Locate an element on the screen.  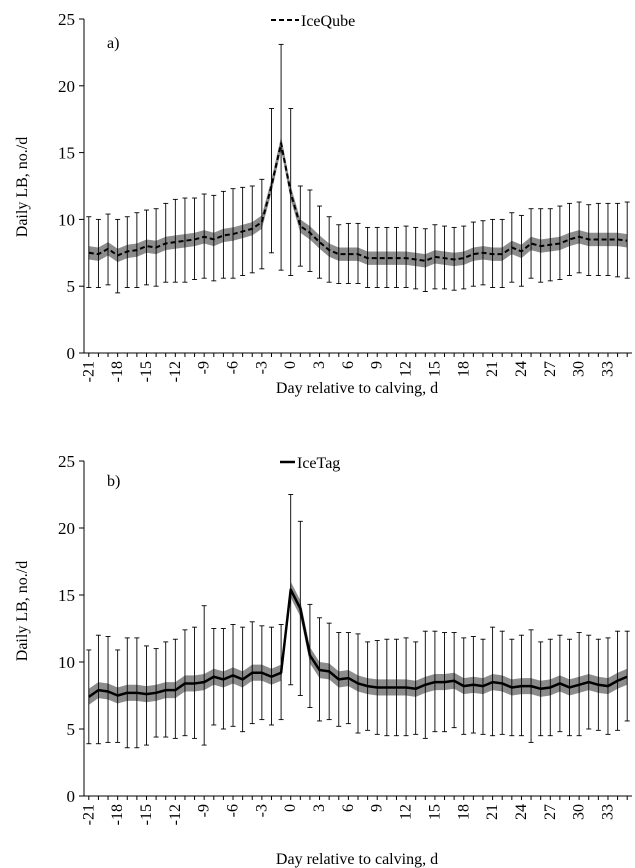
panel-label: a) is located at coordinates (113, 43).